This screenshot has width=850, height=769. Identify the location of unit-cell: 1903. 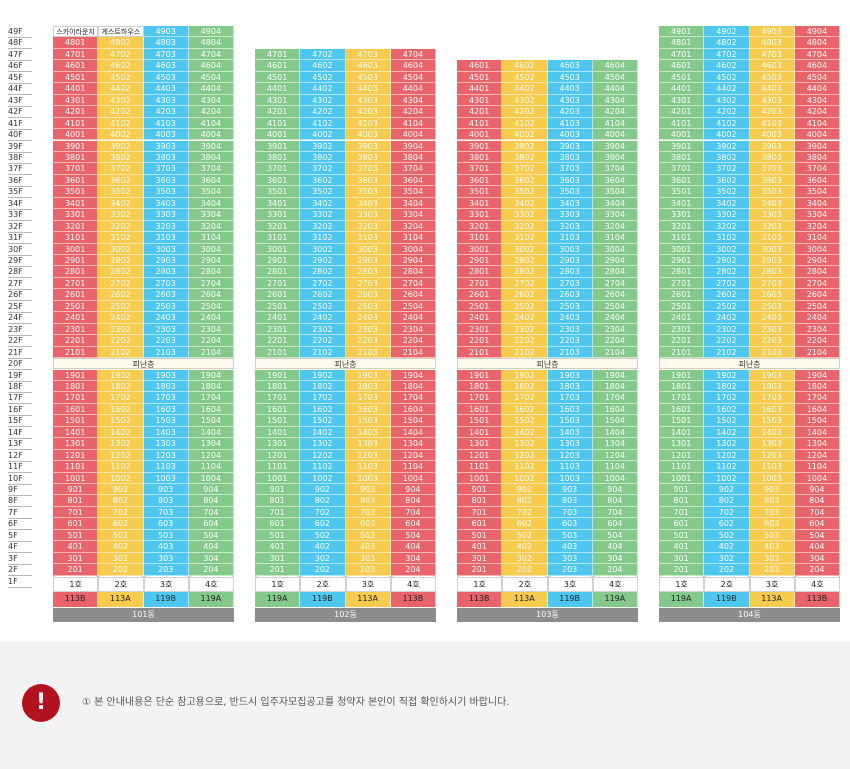
(772, 375).